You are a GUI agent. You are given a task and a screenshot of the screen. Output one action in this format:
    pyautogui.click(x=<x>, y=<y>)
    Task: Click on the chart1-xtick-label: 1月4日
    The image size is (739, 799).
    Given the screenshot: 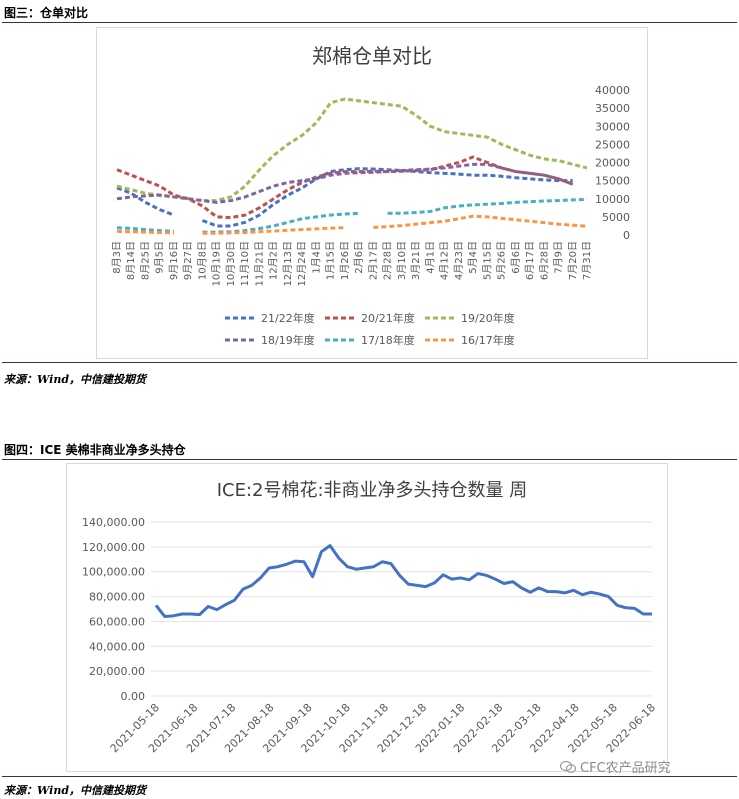 What is the action you would take?
    pyautogui.click(x=316, y=257)
    